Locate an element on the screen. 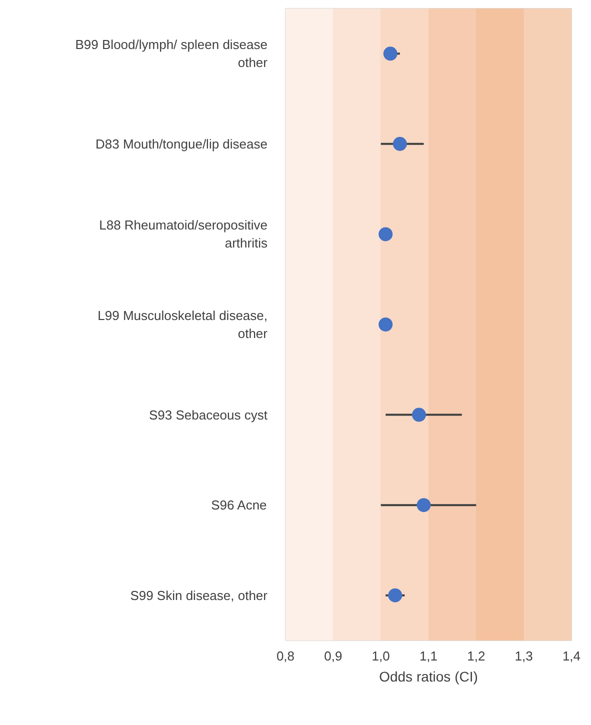  x-tick-label: 0,8 is located at coordinates (285, 656).